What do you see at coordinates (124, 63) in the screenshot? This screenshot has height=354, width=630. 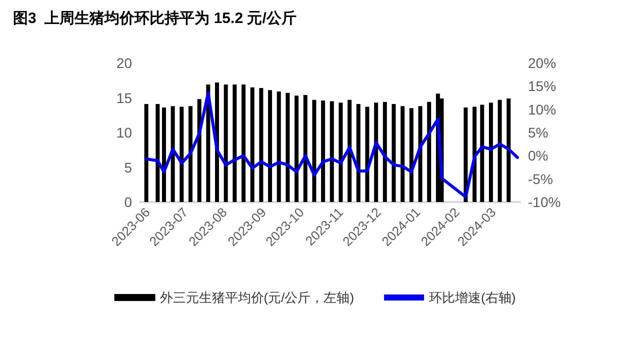 I see `y-tick-label: 20` at bounding box center [124, 63].